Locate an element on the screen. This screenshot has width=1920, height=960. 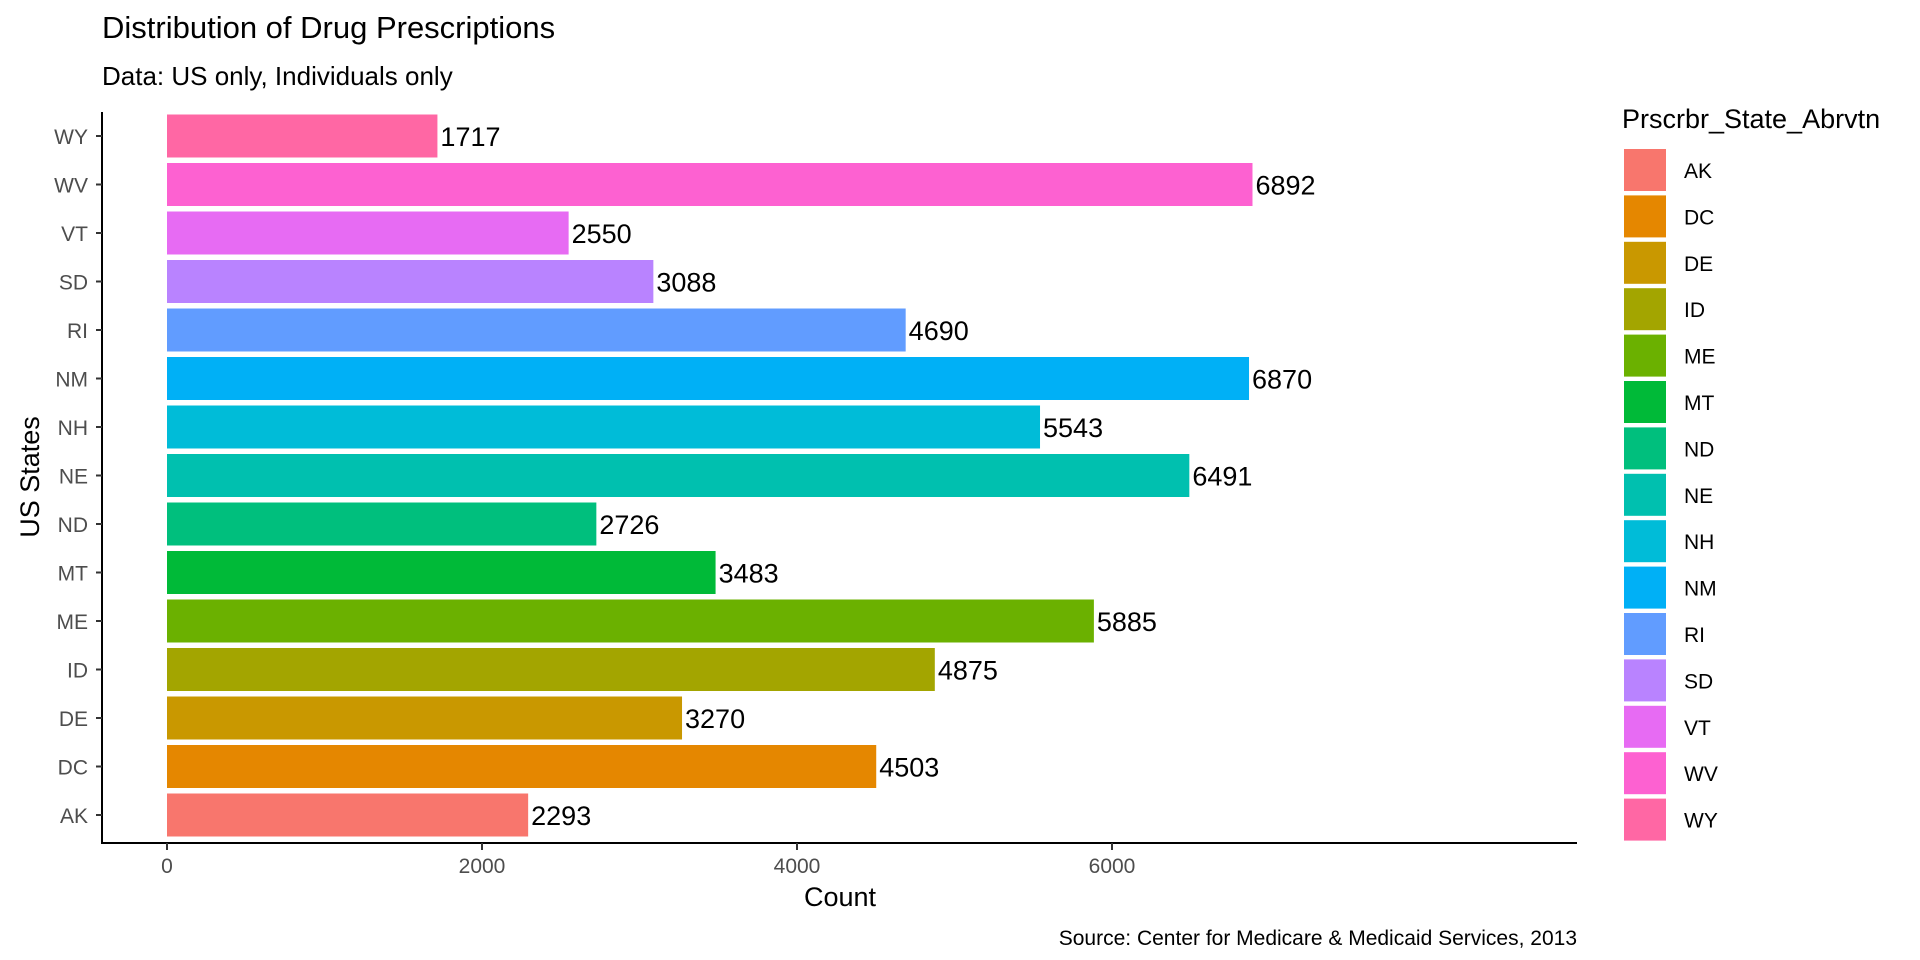
data-label-nh: 5543 is located at coordinates (1073, 428).